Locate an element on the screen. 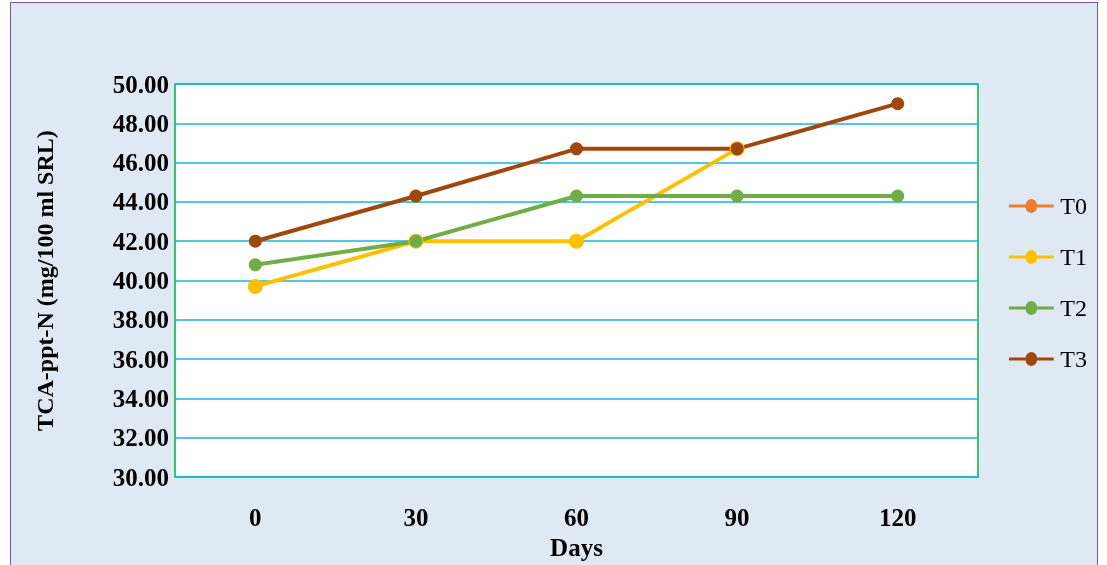  legend-label: T0 is located at coordinates (1074, 206).